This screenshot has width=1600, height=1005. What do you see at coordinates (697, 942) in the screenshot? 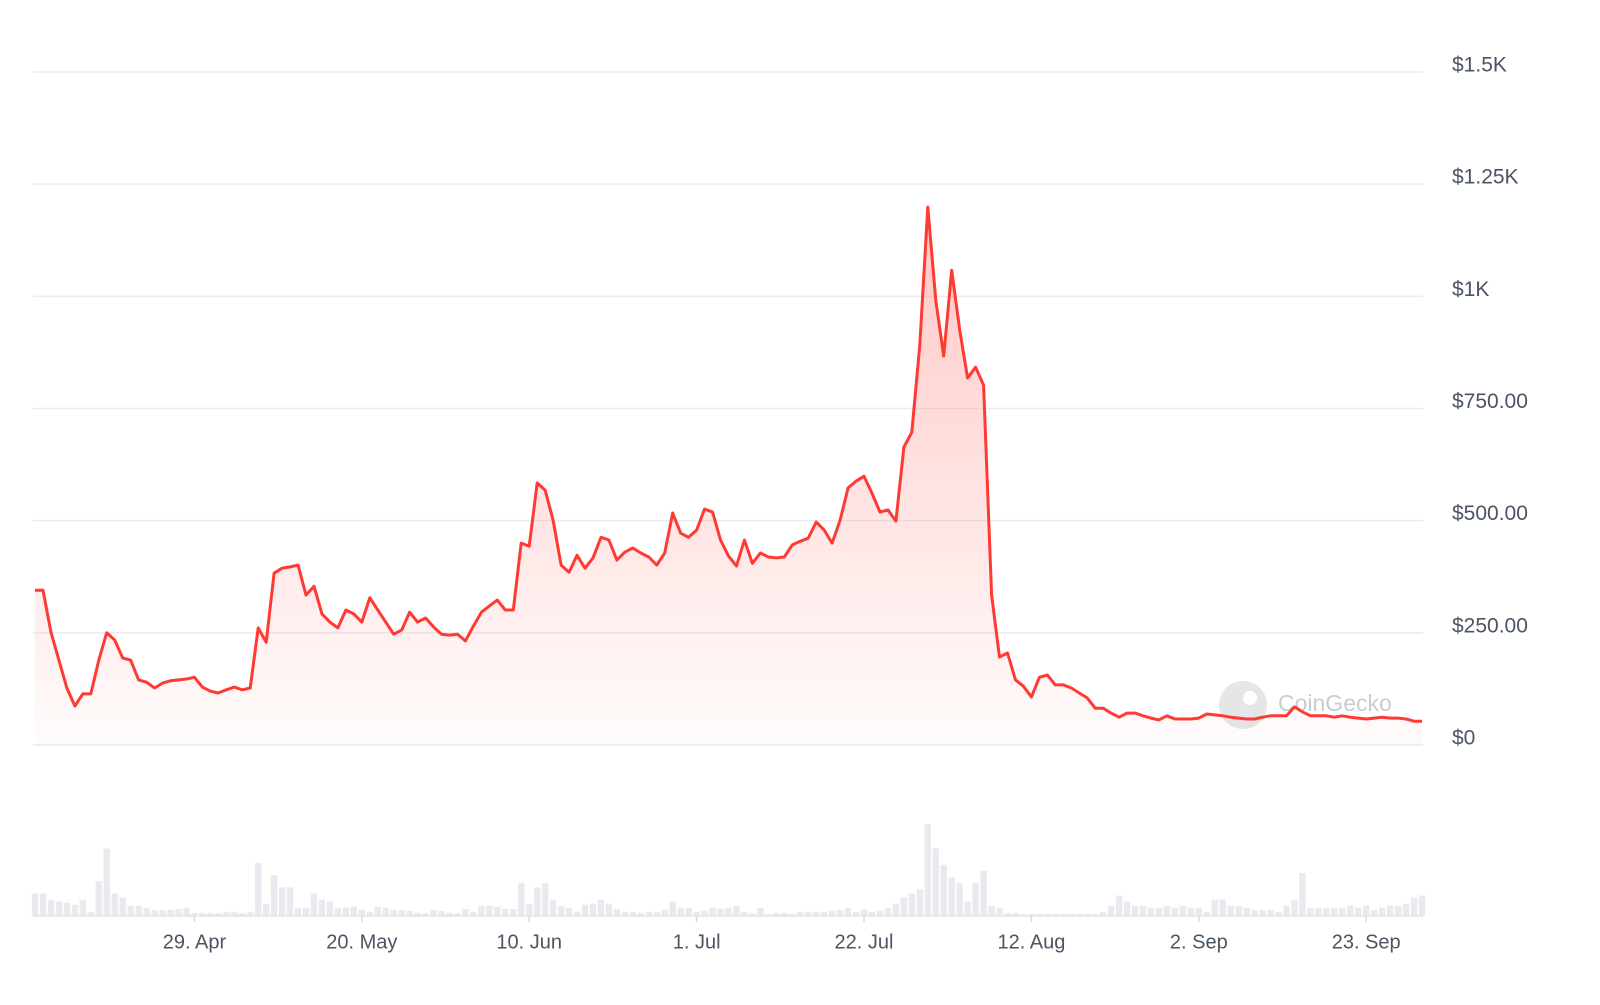
I see `x-tick-label: 1. Jul` at bounding box center [697, 942].